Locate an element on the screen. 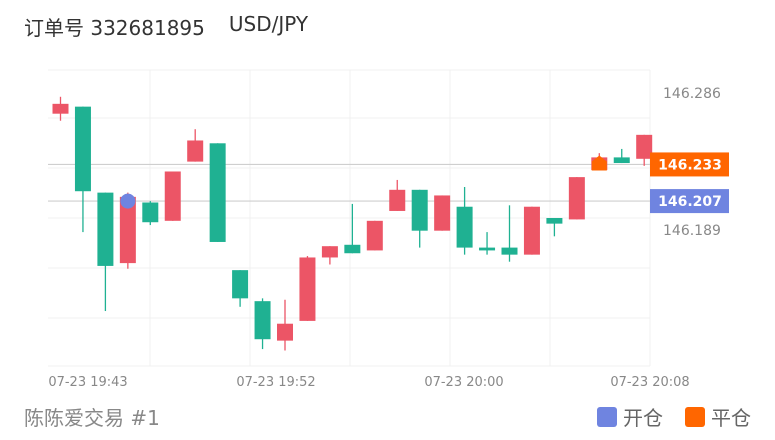 This screenshot has height=440, width=775. open-marker is located at coordinates (128, 201).